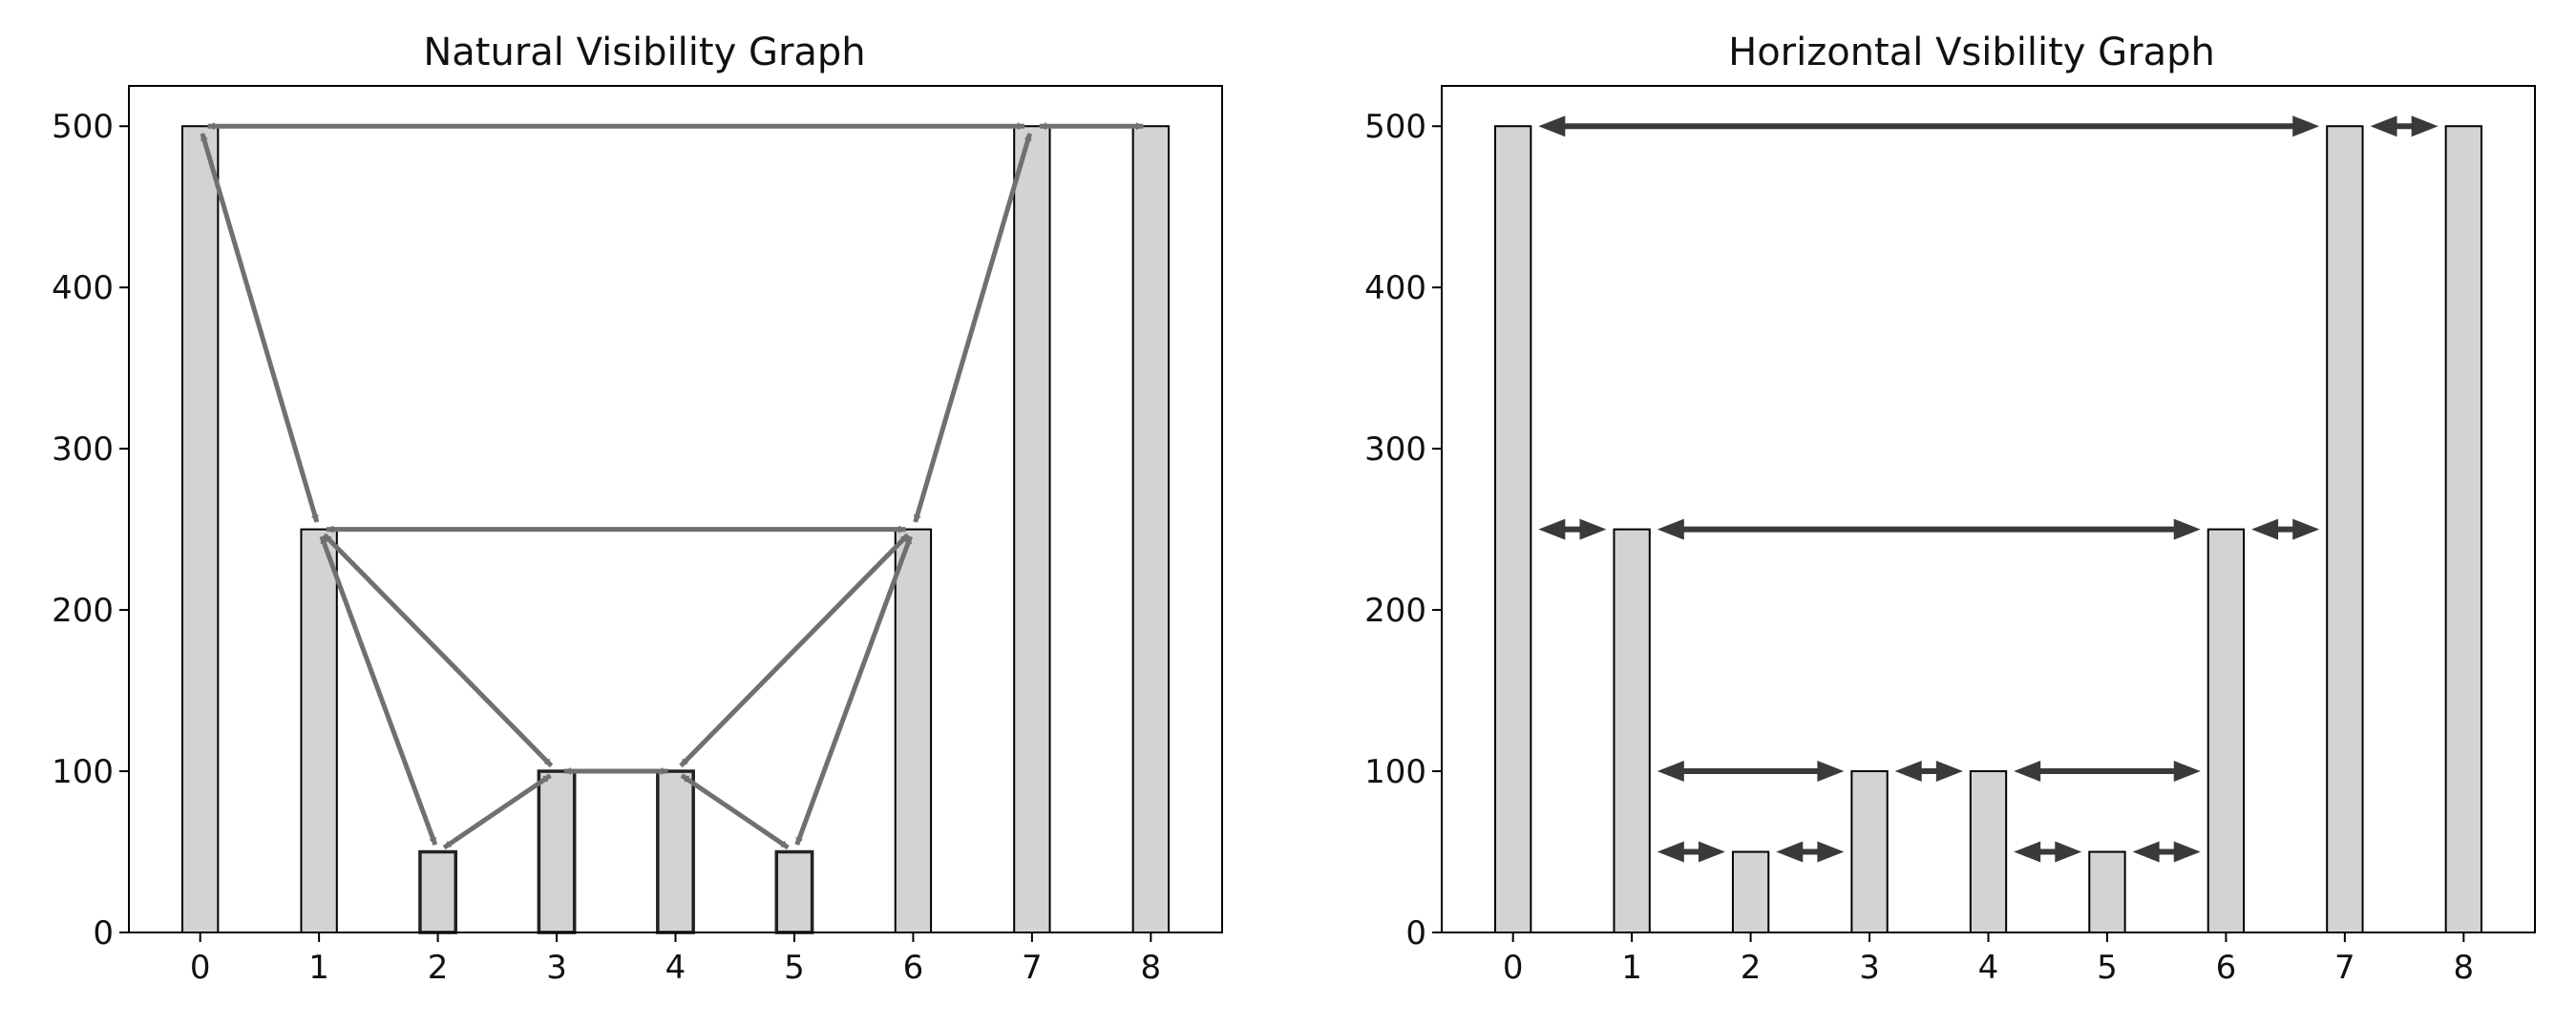 The height and width of the screenshot is (1026, 2576). Describe the element at coordinates (794, 968) in the screenshot. I see `x-tick-label-0-5: 5` at that location.